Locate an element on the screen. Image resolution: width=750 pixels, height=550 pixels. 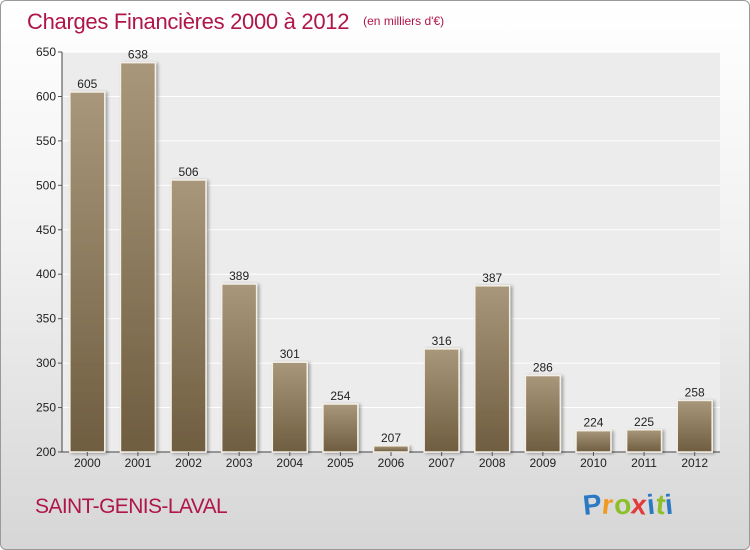
y-tick-label: 400 is located at coordinates (46, 274).